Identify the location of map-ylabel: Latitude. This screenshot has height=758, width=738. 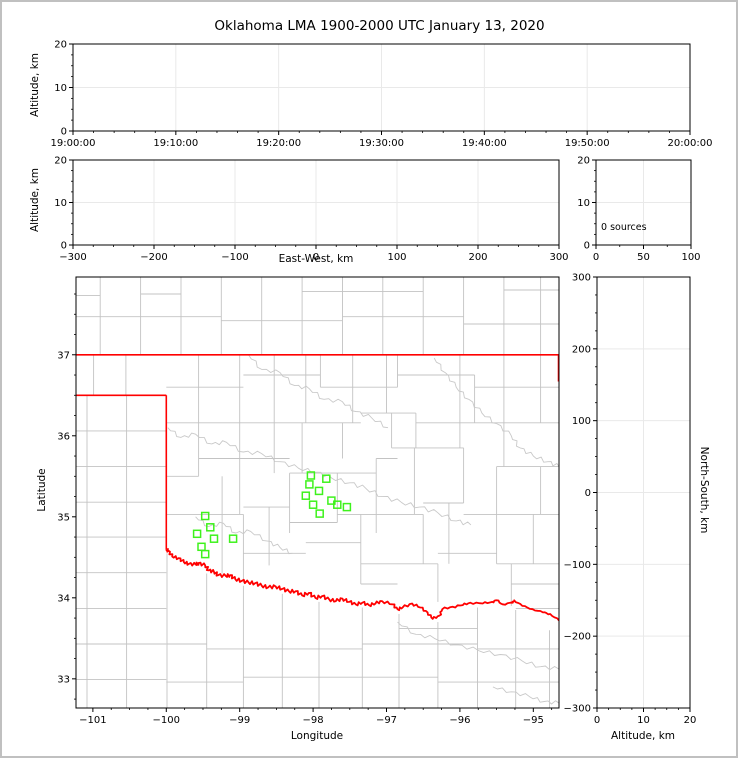
(42, 490).